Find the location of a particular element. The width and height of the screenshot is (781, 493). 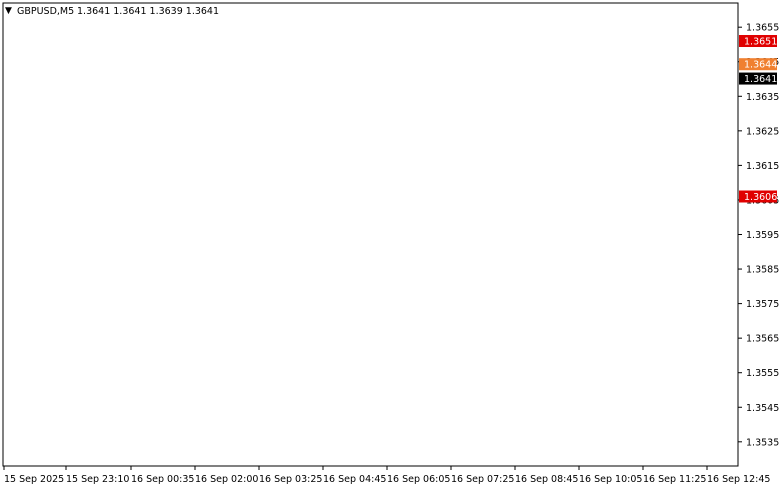

bid-price-label: 1.3644 is located at coordinates (760, 65).